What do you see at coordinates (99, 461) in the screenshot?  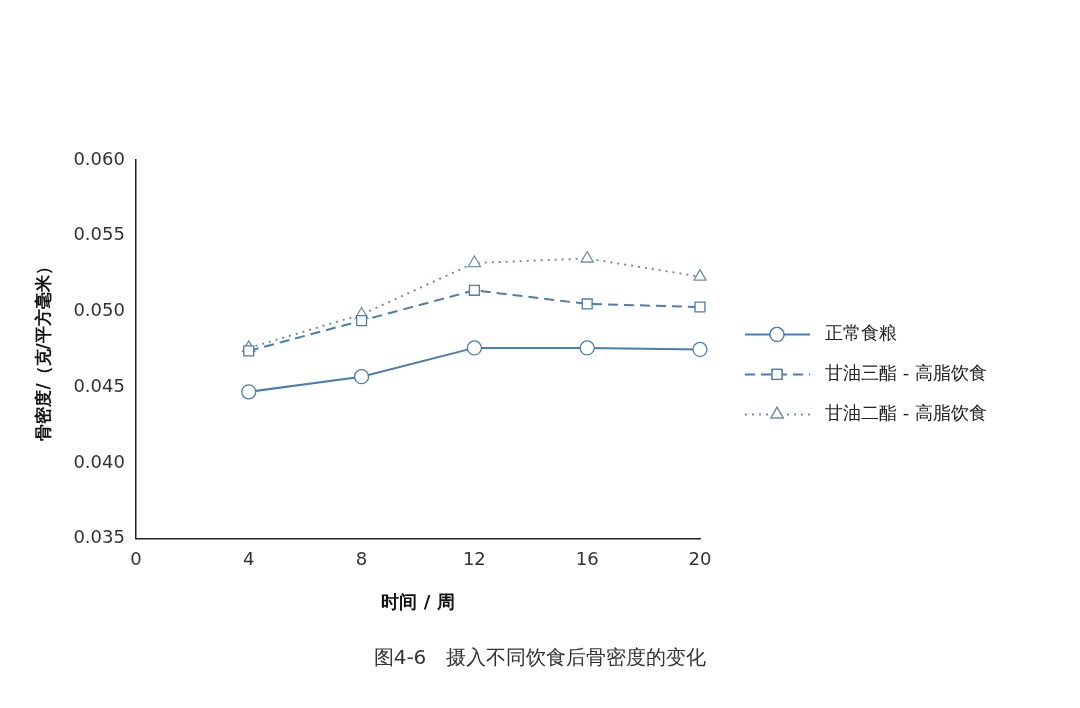 I see `y-tick-label: 0.040` at bounding box center [99, 461].